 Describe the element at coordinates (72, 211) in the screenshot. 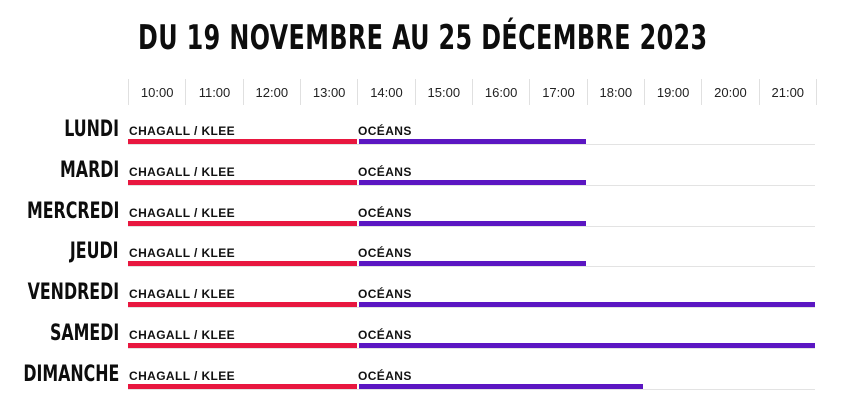

I see `day-label: MERCREDI` at that location.